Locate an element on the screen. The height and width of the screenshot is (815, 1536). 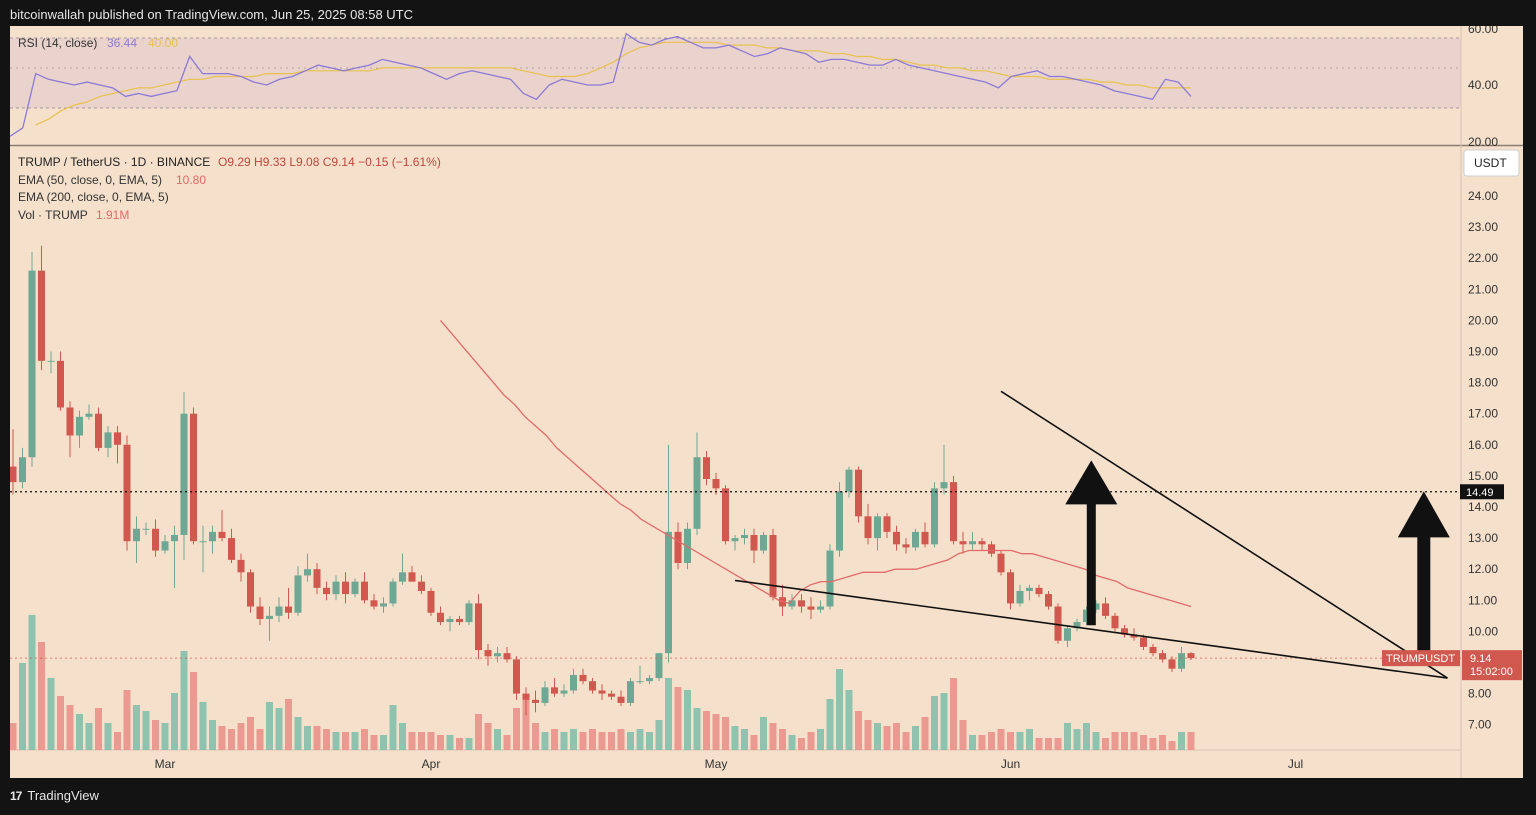
price-tick: 21.00 is located at coordinates (1483, 289).